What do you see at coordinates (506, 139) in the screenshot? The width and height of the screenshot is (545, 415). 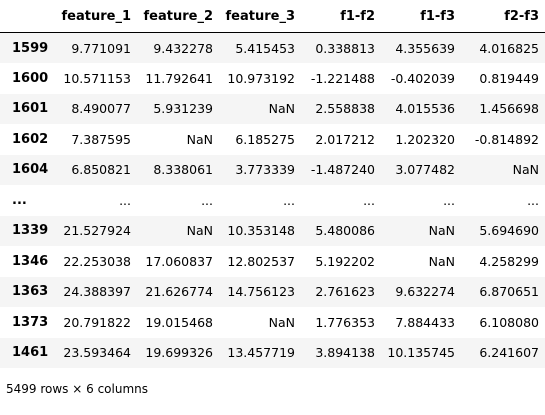 I see `table-cell: -0.814892` at bounding box center [506, 139].